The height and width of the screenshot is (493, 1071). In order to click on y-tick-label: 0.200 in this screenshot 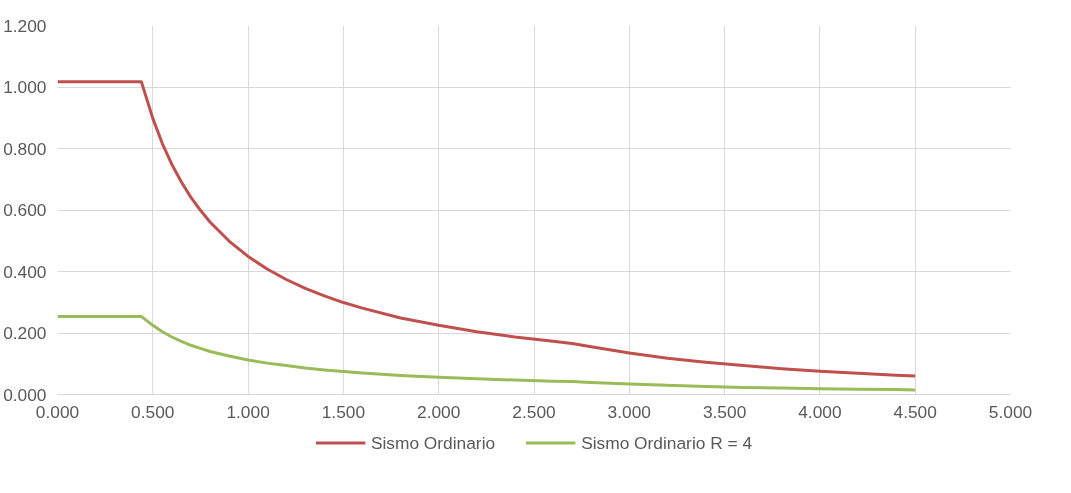, I will do `click(25, 333)`.